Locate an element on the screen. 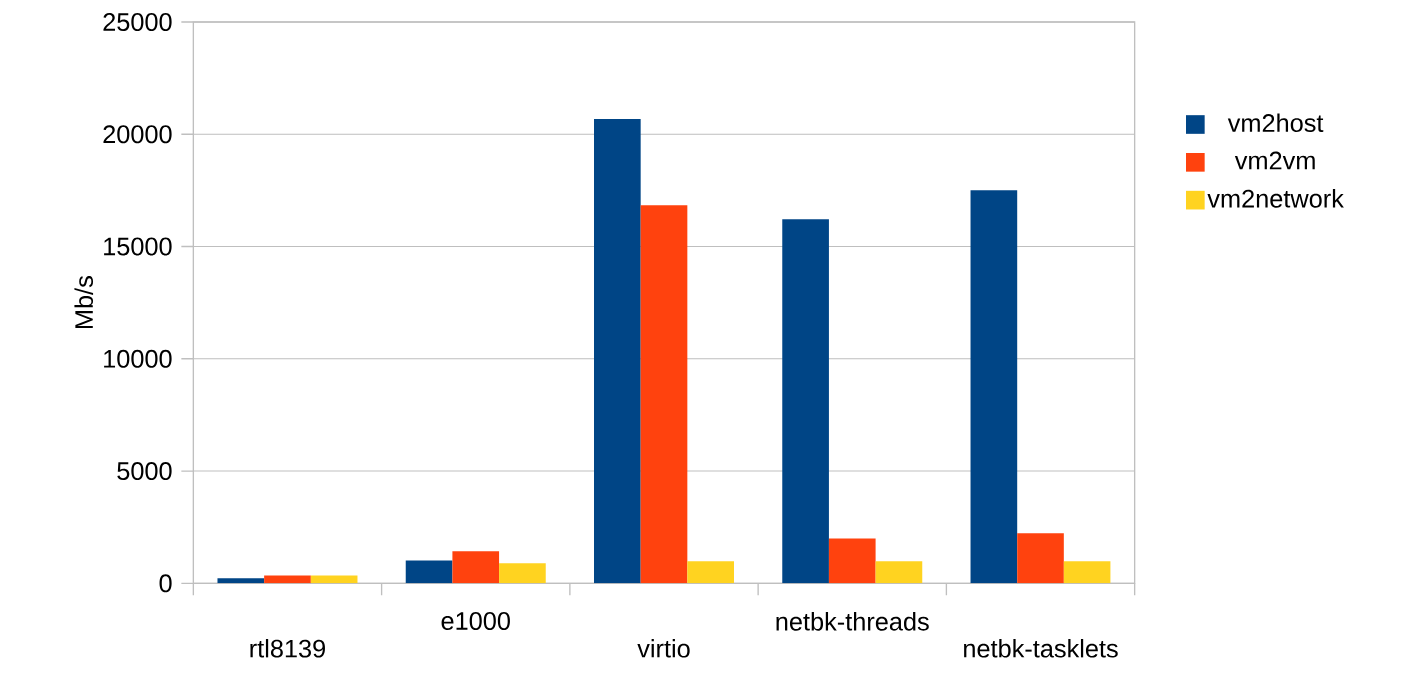 Image resolution: width=1404 pixels, height=677 pixels. y-tick-label: 0 is located at coordinates (165, 583).